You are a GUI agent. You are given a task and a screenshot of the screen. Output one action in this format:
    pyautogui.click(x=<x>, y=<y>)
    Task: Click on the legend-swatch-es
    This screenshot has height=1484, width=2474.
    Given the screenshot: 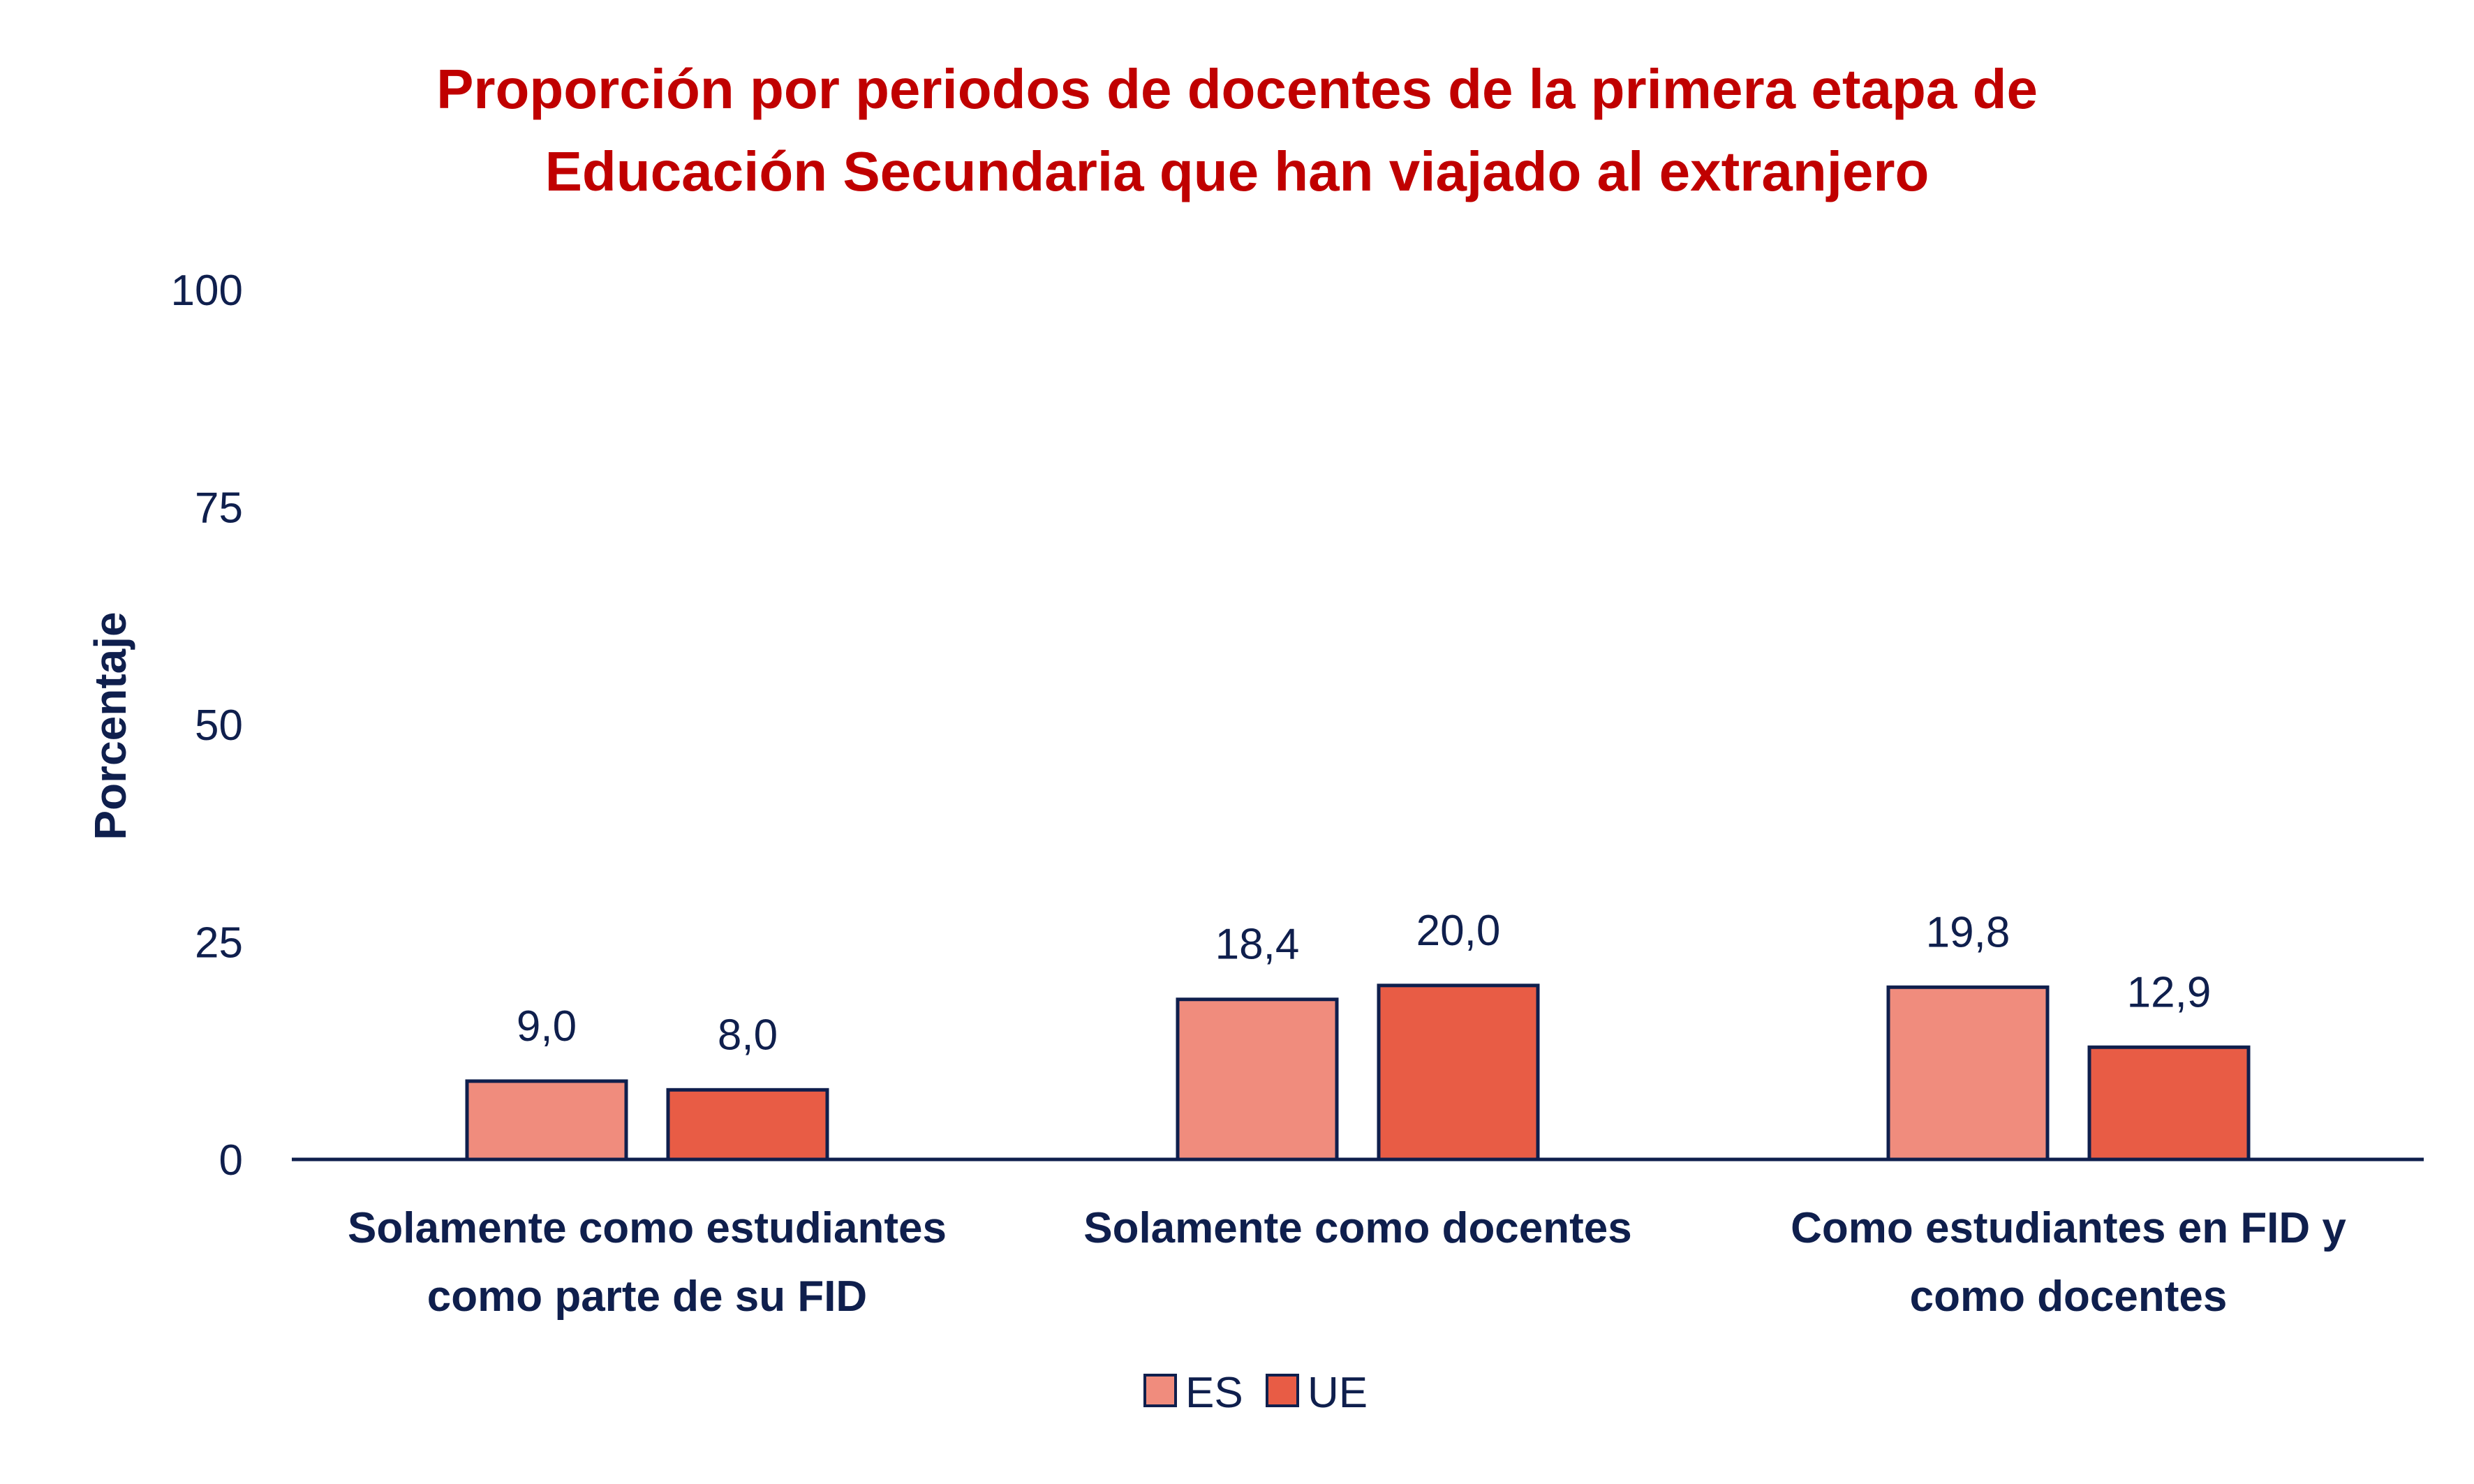 What is the action you would take?
    pyautogui.click(x=1160, y=1390)
    